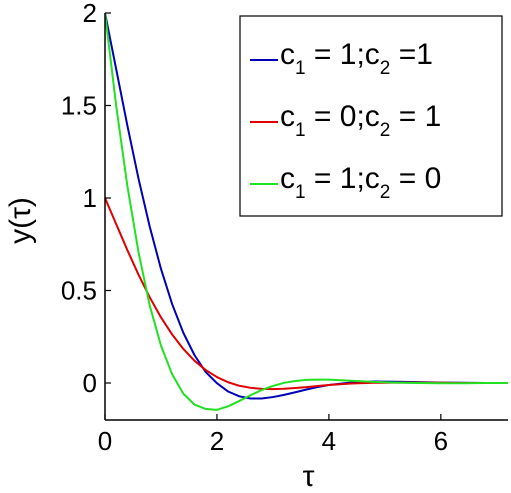 The width and height of the screenshot is (511, 493). Describe the element at coordinates (217, 441) in the screenshot. I see `x-tick-label: 2` at that location.